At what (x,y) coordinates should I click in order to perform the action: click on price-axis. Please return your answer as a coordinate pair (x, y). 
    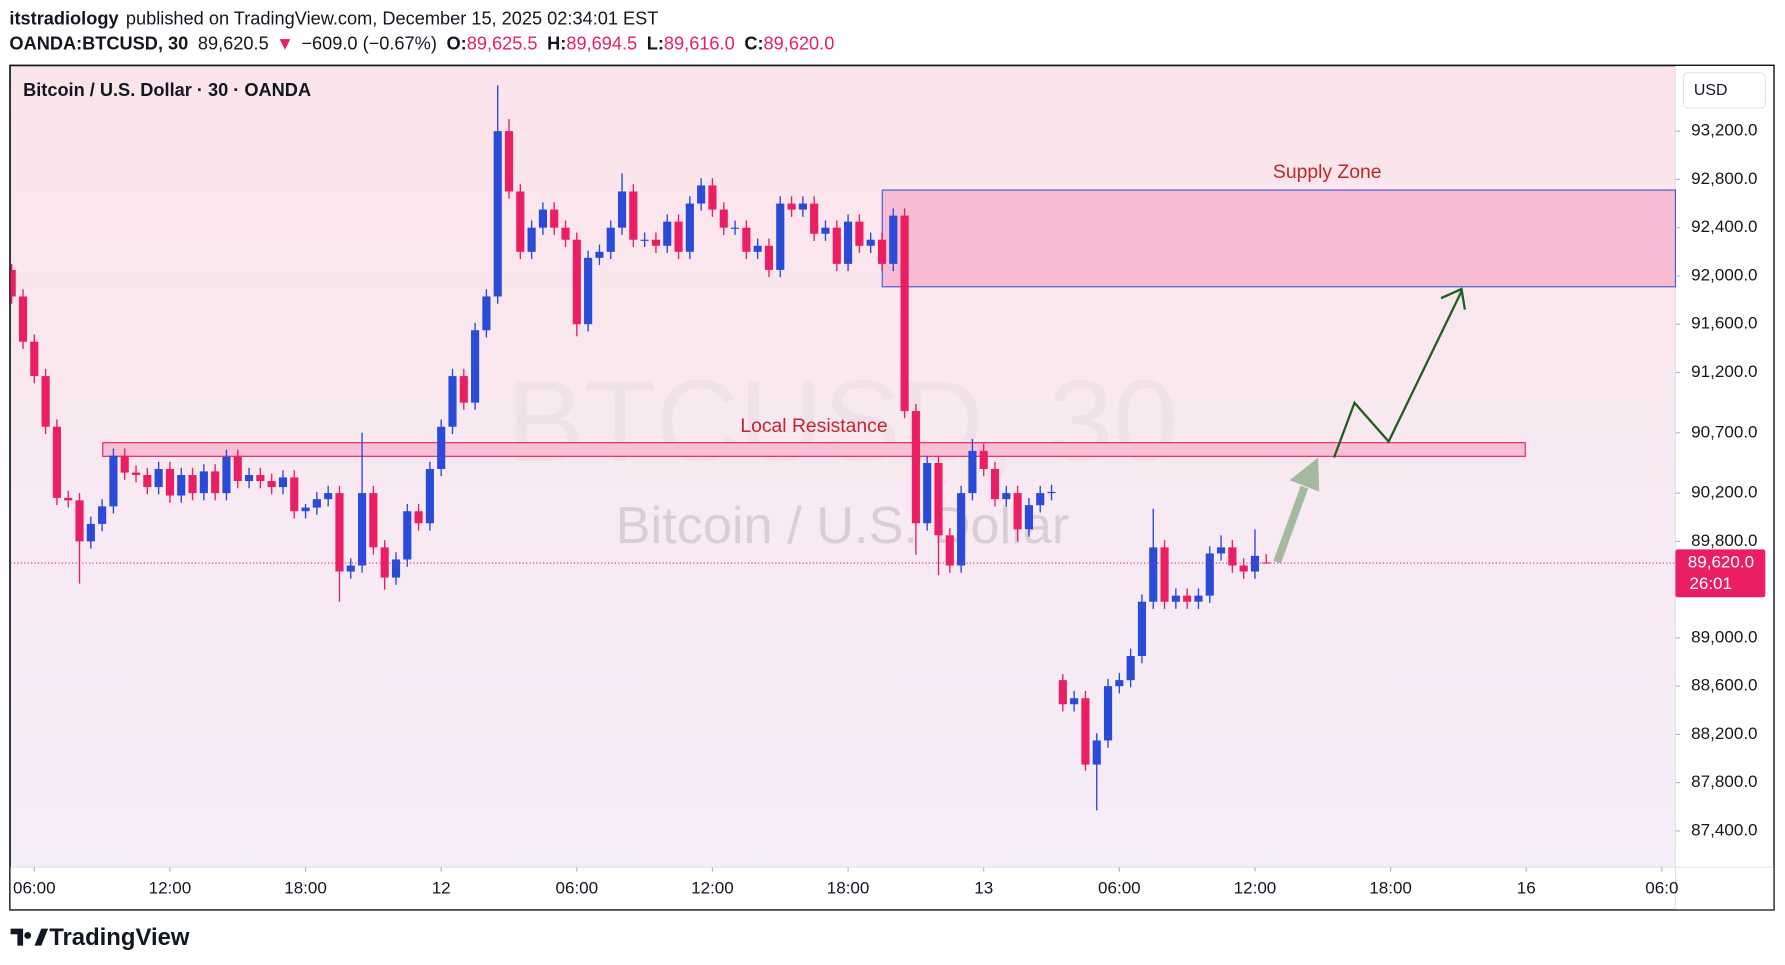
    Looking at the image, I should click on (1724, 488).